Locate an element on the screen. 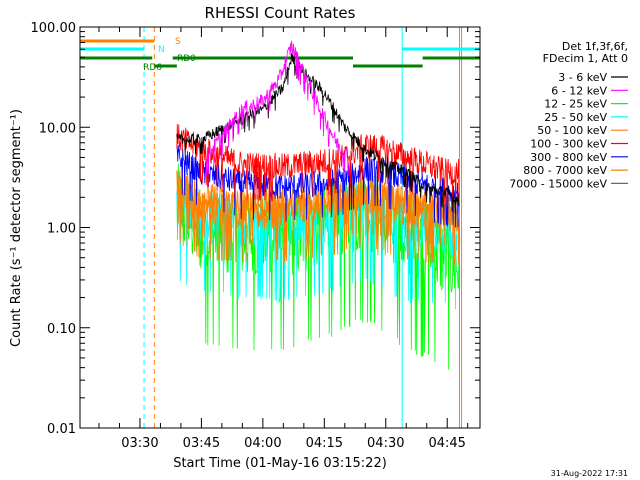 The image size is (640, 480). legend-item-label: 3 - 6 keV is located at coordinates (582, 77).